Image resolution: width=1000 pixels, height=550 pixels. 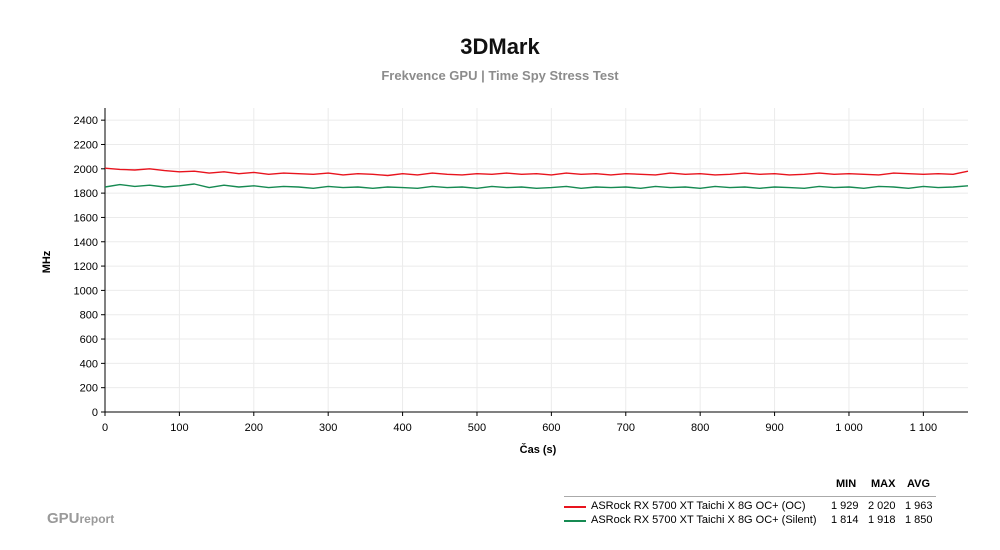 I want to click on logo-part-gpu: GPU, so click(x=63, y=518).